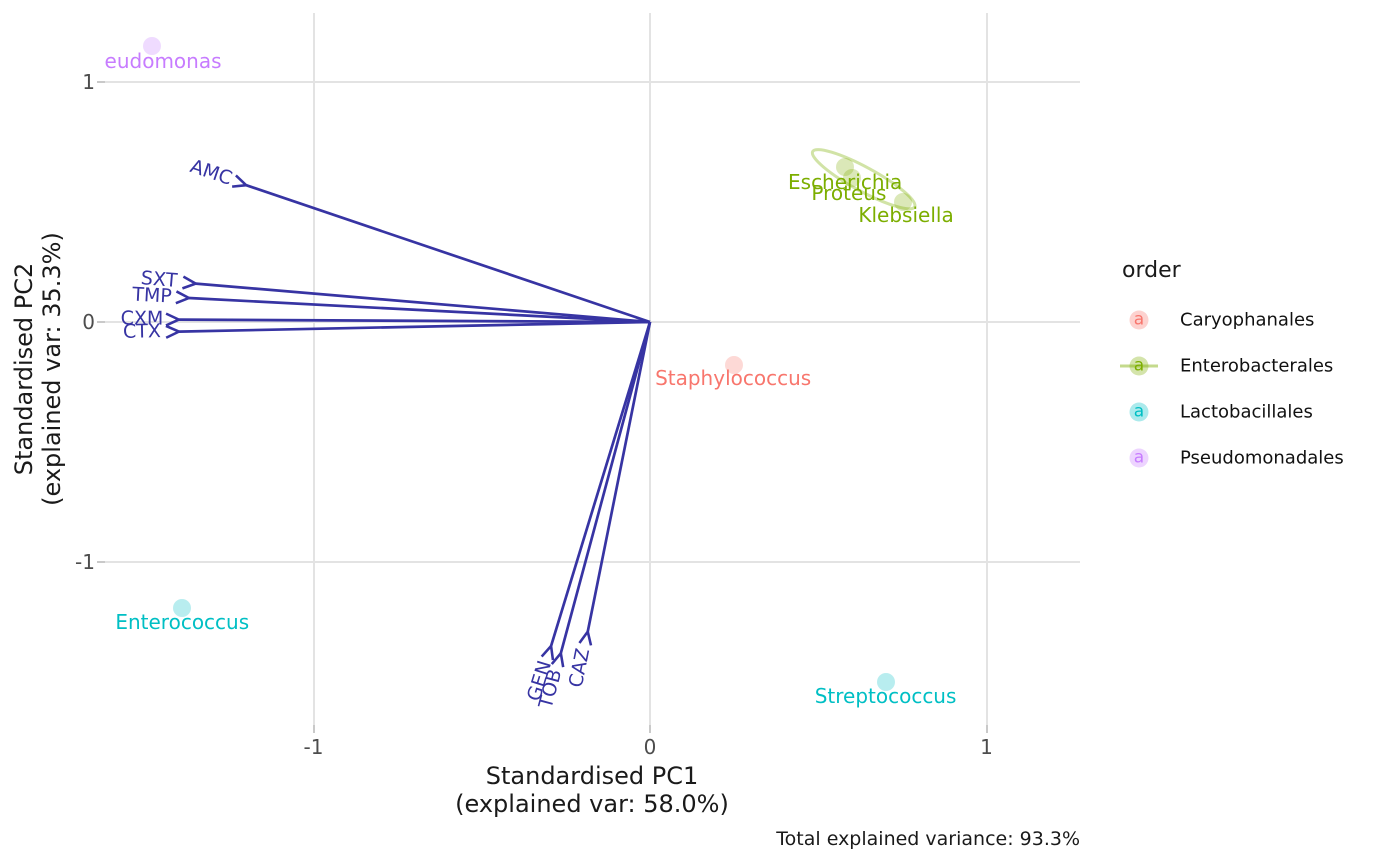 This screenshot has height=866, width=1400. Describe the element at coordinates (650, 747) in the screenshot. I see `x-tick-label: 0` at that location.